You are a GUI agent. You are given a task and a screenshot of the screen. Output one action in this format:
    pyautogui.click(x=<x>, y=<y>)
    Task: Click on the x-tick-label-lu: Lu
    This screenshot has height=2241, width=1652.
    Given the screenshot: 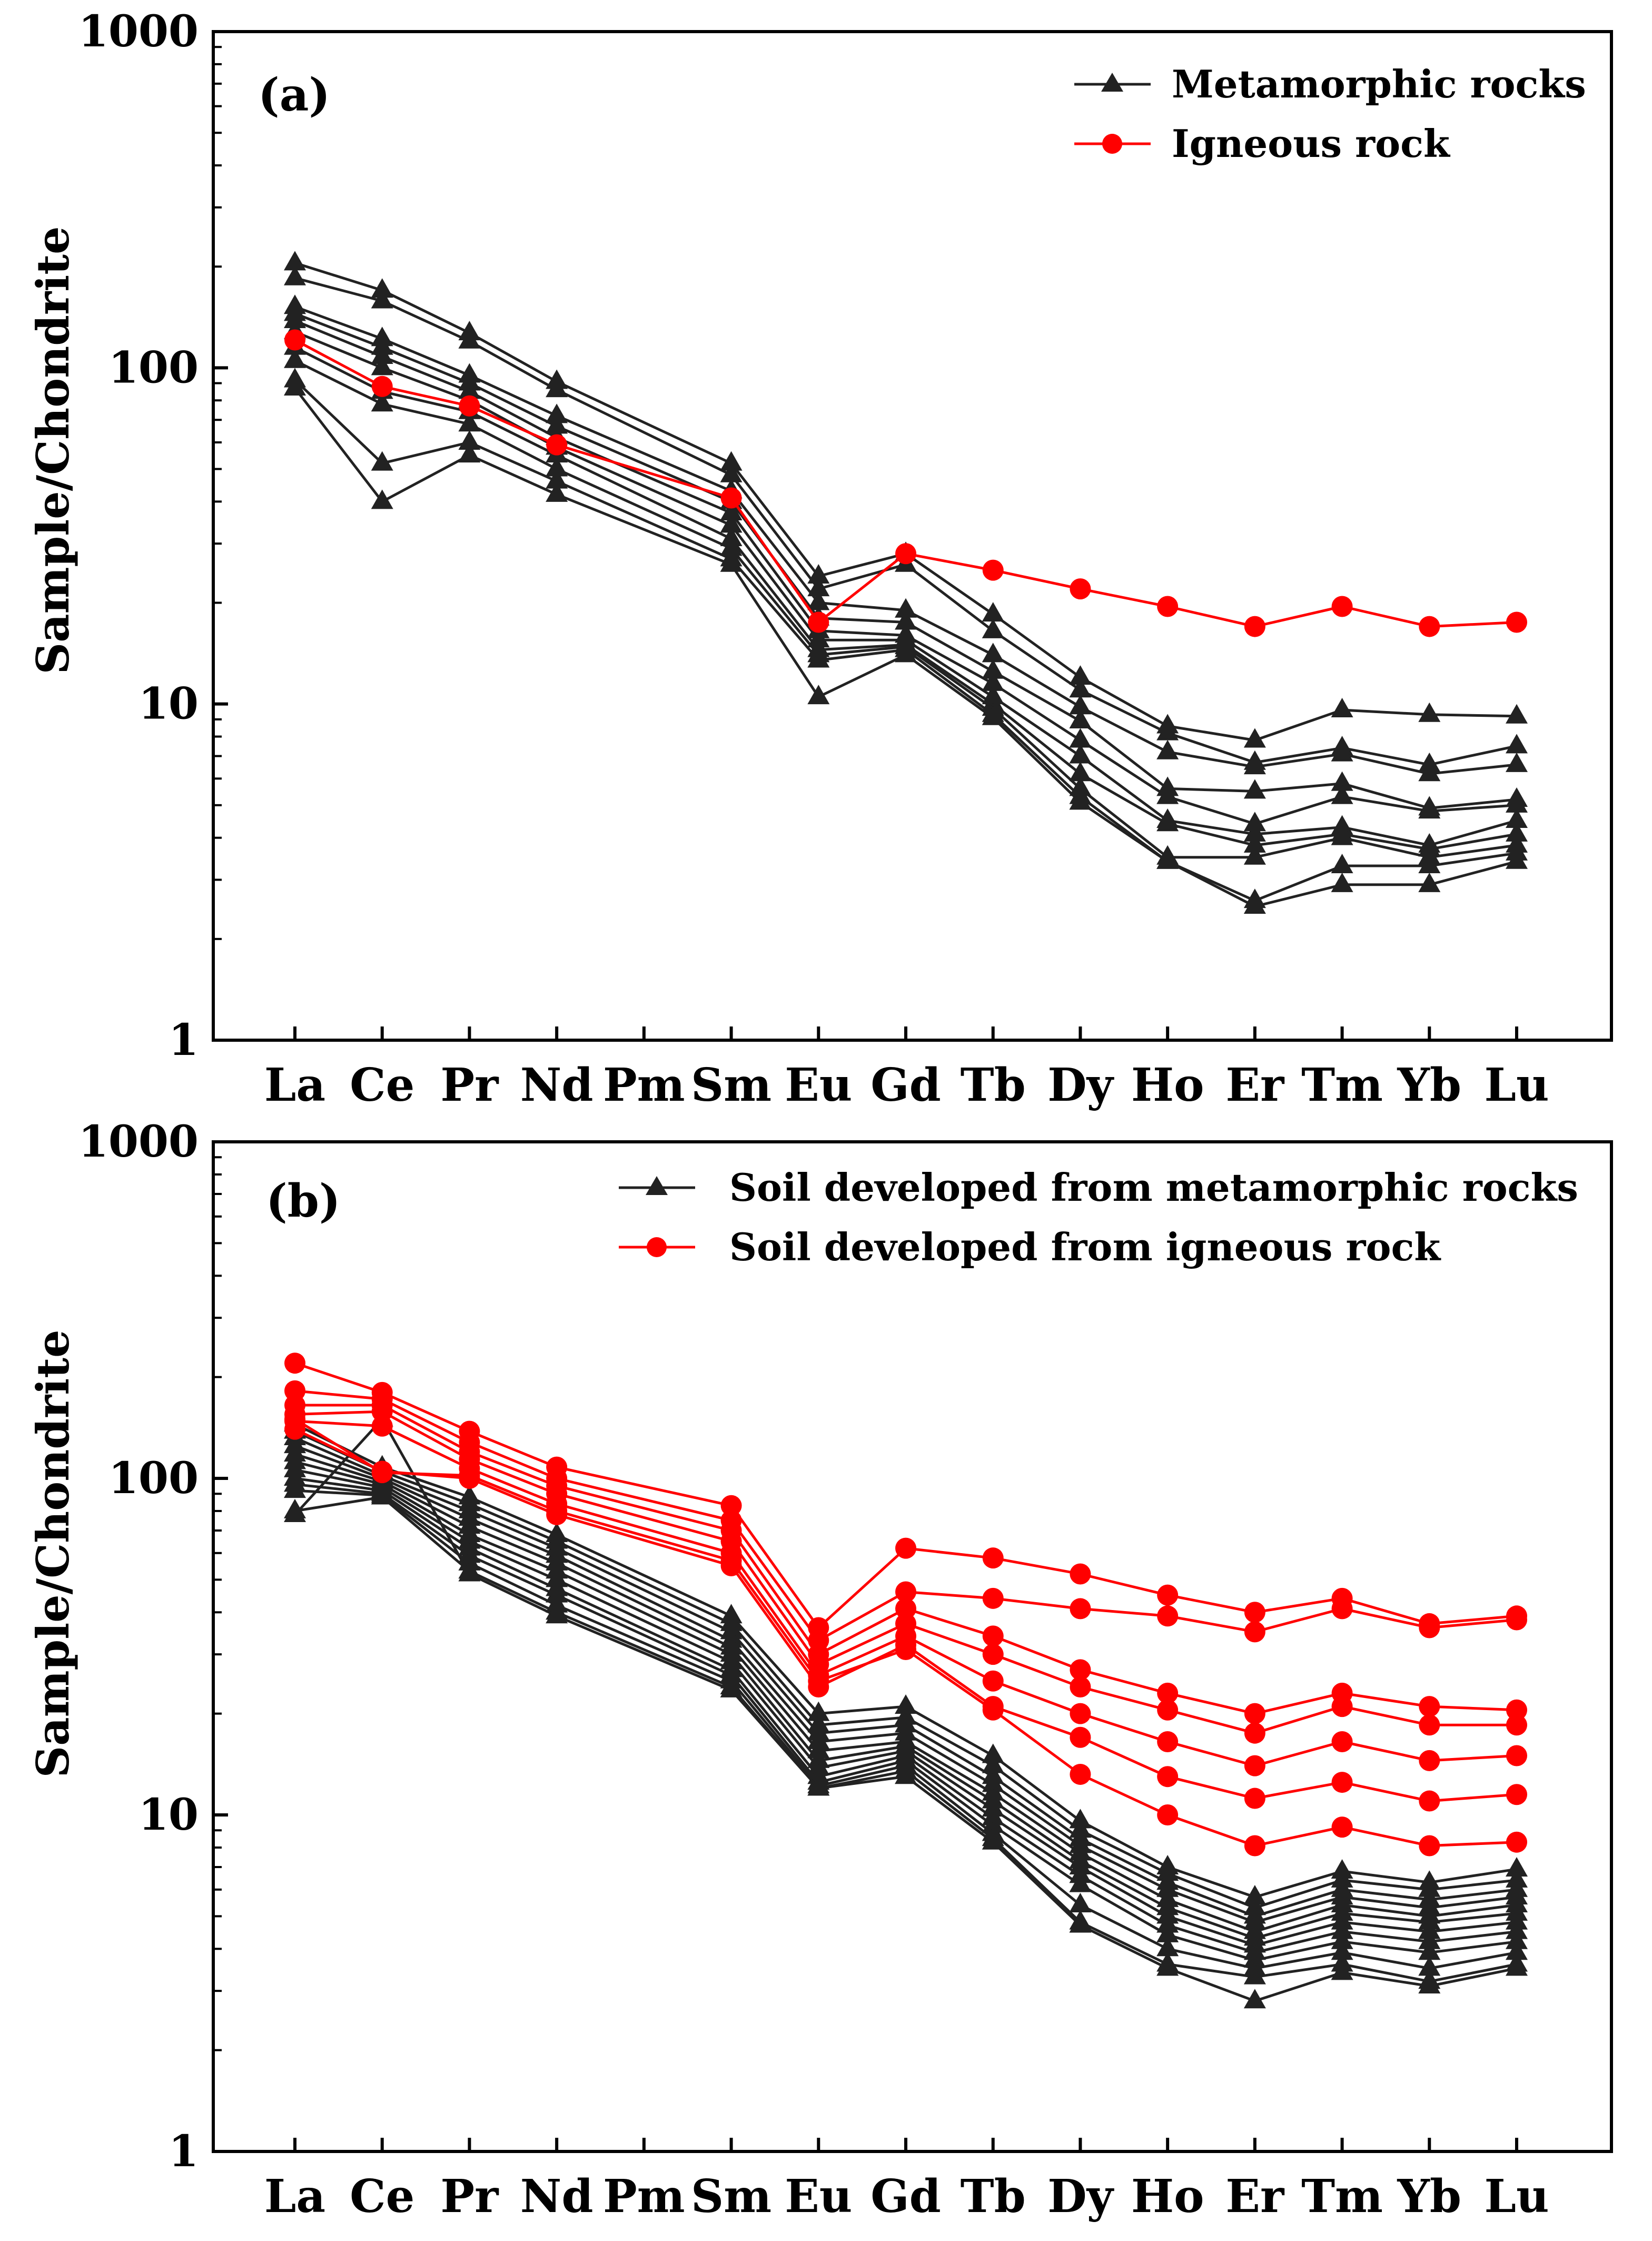 What is the action you would take?
    pyautogui.click(x=1517, y=1085)
    